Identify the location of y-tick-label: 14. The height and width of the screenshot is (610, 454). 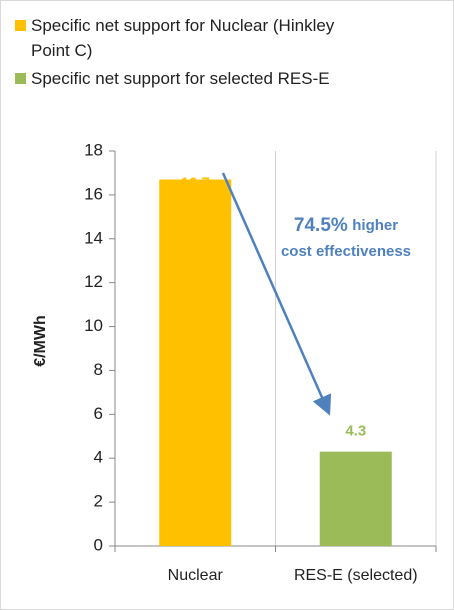
(93, 237).